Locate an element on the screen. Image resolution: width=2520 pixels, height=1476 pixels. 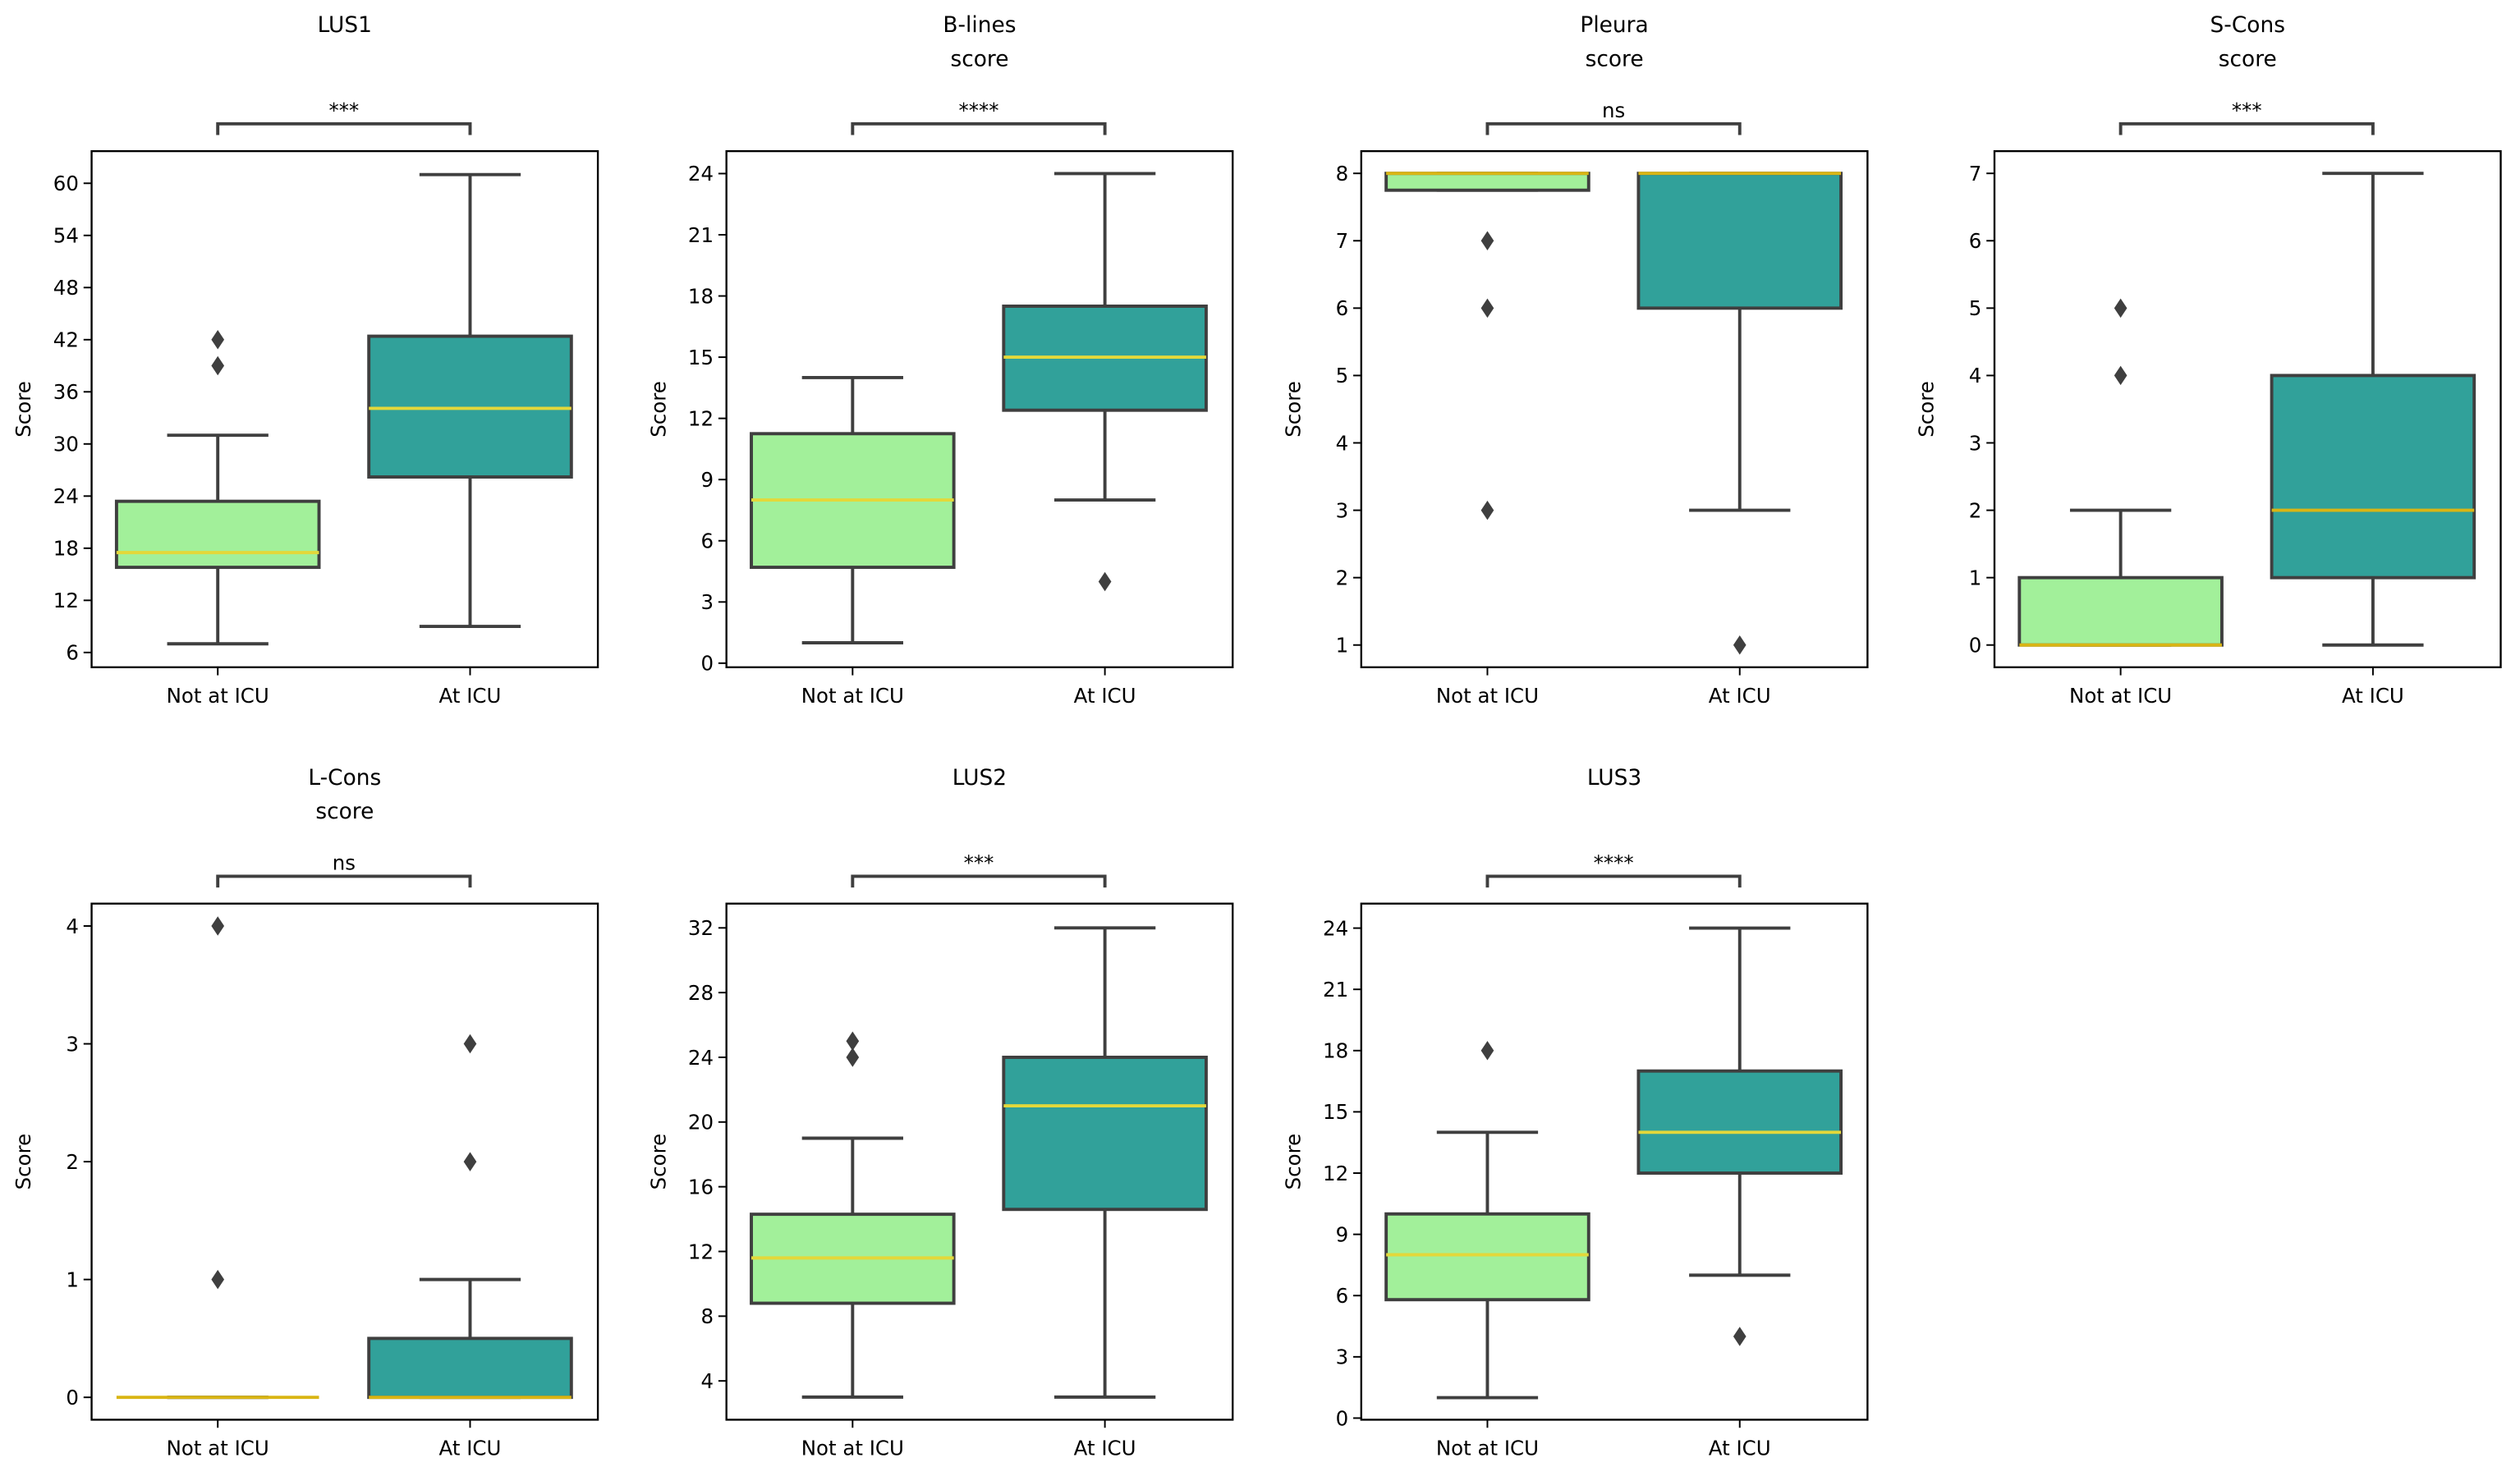
y-tick-label: 36 is located at coordinates (66, 392).